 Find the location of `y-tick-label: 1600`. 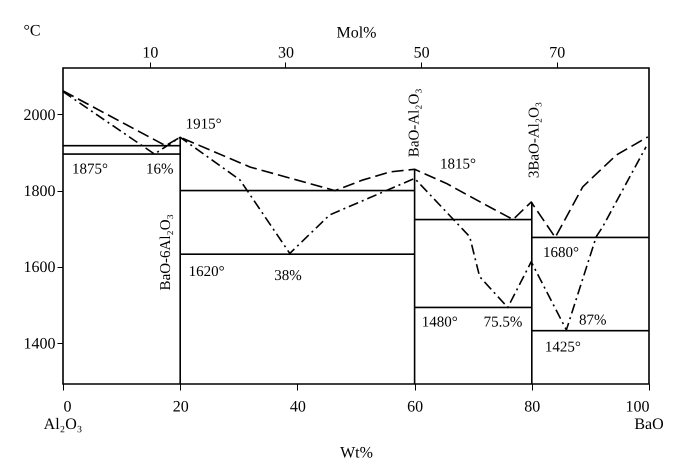

y-tick-label: 1600 is located at coordinates (40, 267).